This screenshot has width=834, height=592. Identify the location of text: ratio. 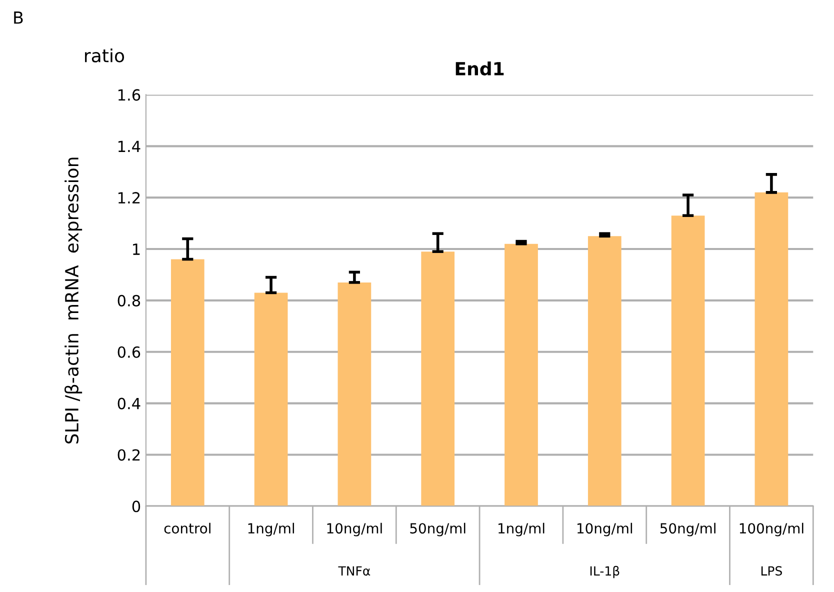
(104, 55).